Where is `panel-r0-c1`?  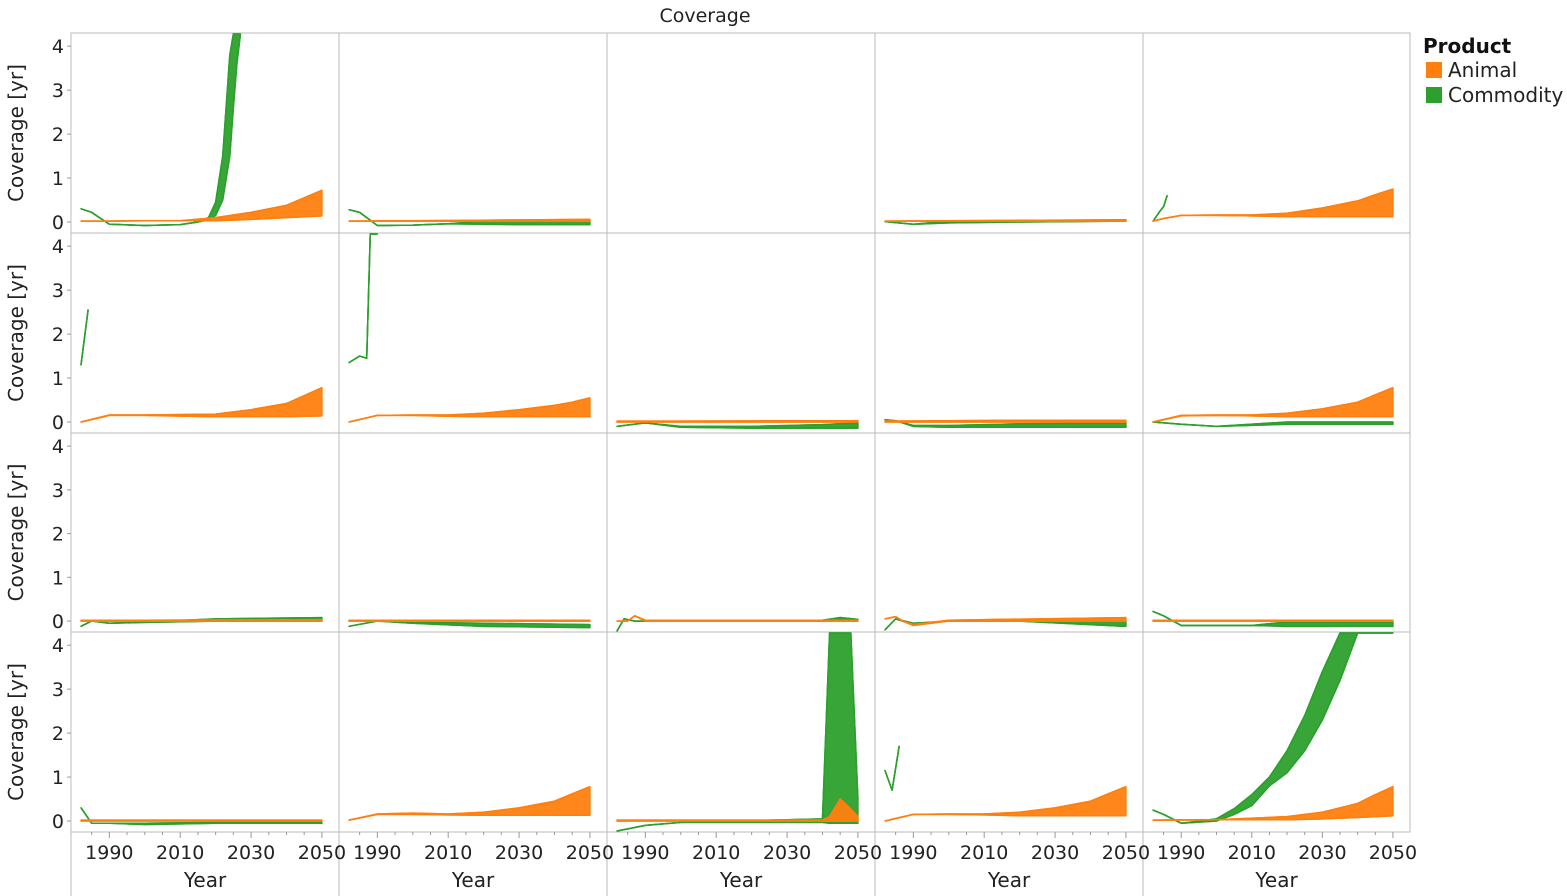 panel-r0-c1 is located at coordinates (469, 217).